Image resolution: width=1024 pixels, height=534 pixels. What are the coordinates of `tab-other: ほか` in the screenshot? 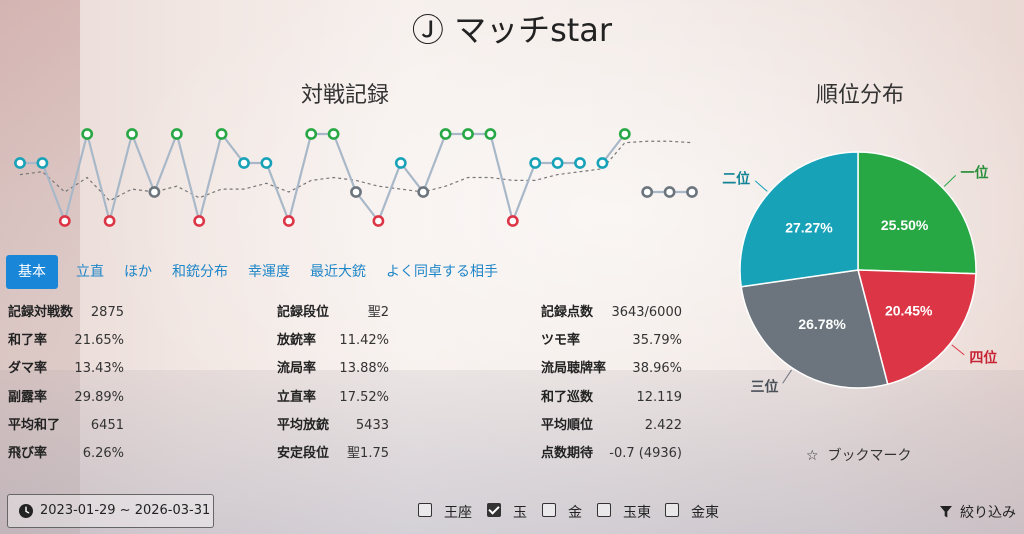 It's located at (138, 272).